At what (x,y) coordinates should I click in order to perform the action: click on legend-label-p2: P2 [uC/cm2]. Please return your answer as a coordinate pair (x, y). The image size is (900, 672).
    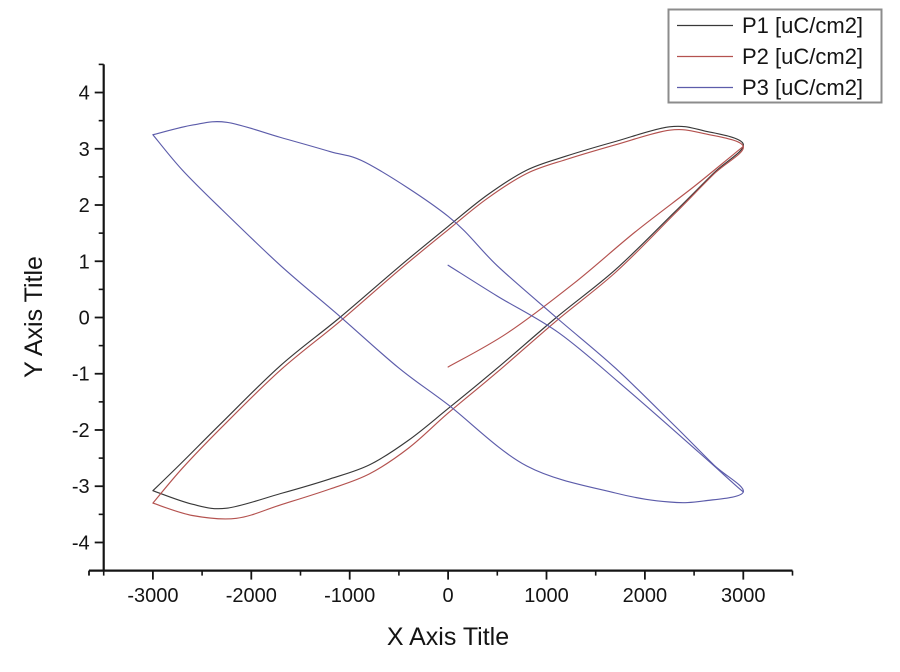
    Looking at the image, I should click on (802, 56).